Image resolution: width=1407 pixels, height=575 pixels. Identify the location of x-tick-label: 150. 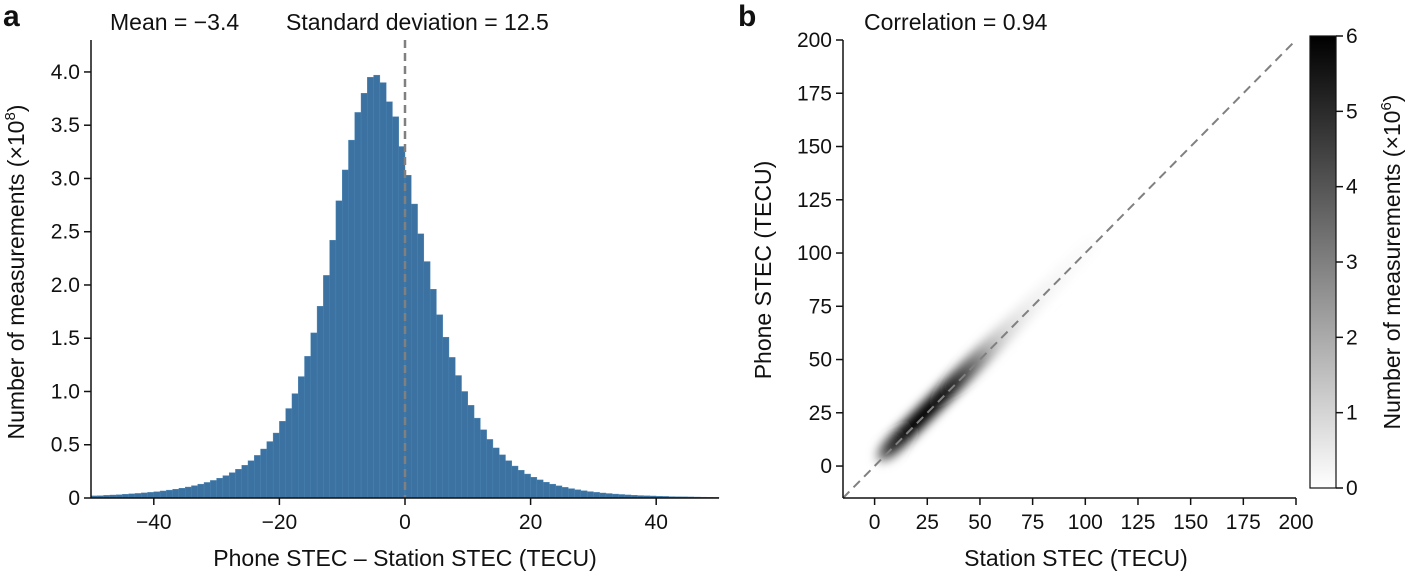
(1190, 522).